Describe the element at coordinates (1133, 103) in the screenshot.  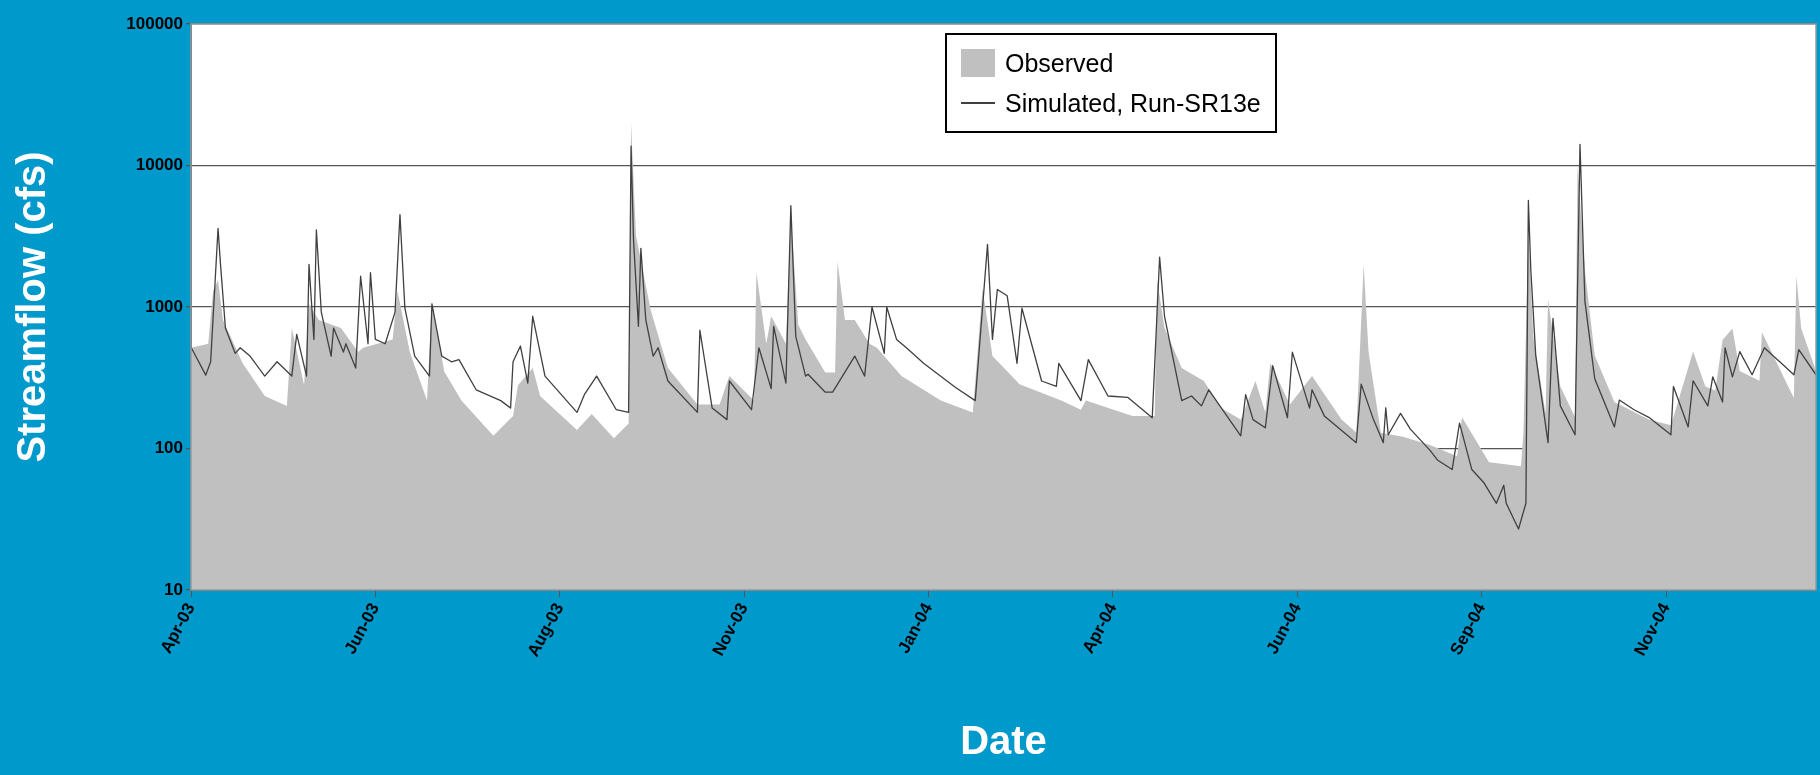
I see `legend-label: Simulated, Run-SR13e` at that location.